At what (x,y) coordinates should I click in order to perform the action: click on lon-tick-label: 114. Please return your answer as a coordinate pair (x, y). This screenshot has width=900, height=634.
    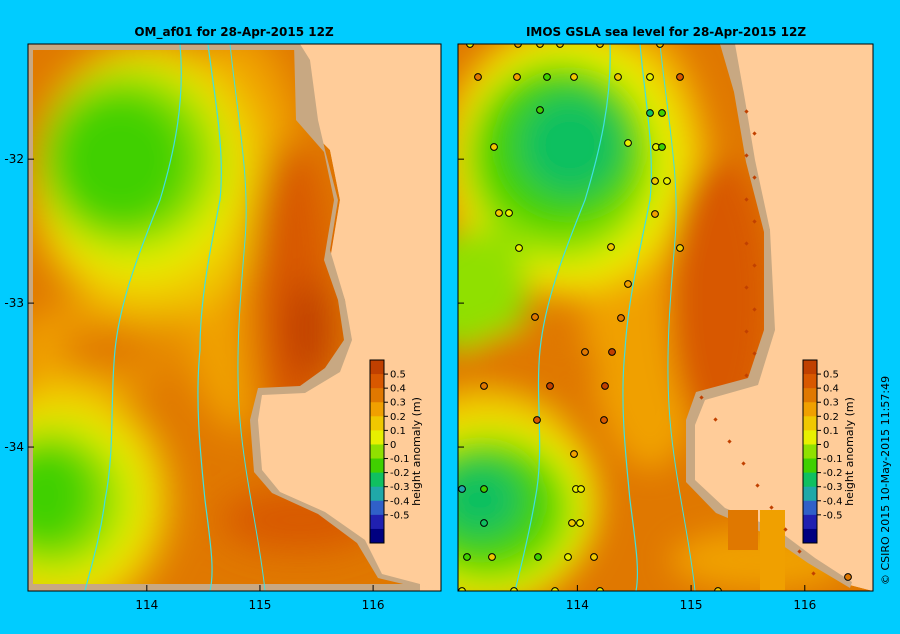
    Looking at the image, I should click on (146, 605).